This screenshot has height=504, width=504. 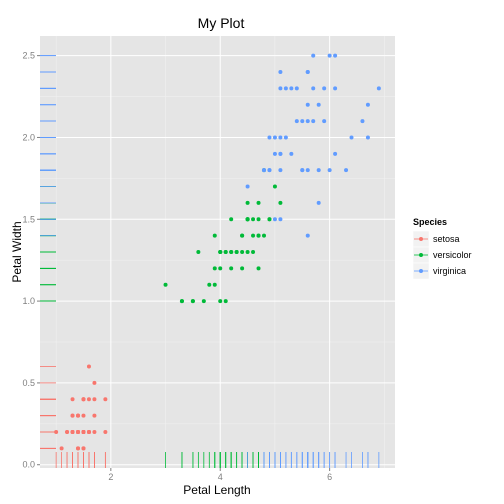 What do you see at coordinates (430, 222) in the screenshot?
I see `legend-title: Species` at bounding box center [430, 222].